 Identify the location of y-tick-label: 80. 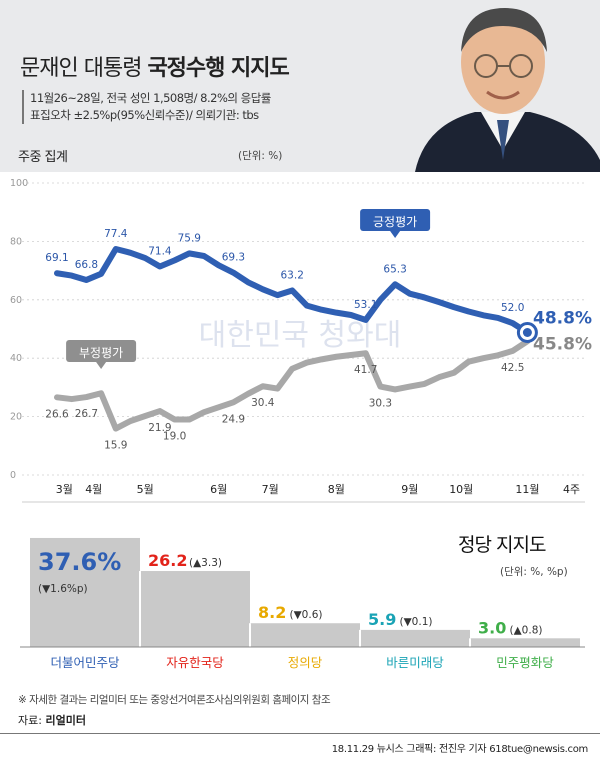
(16, 241).